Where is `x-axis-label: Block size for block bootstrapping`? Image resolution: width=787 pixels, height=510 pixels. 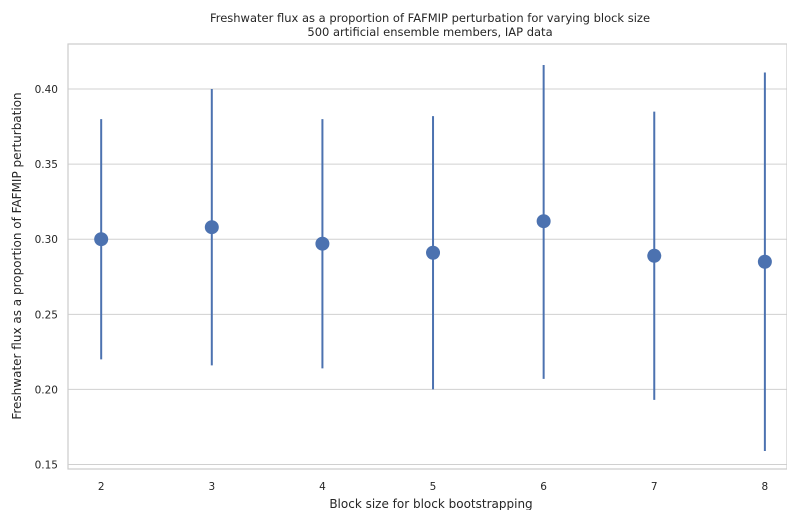 x-axis-label: Block size for block bootstrapping is located at coordinates (430, 503).